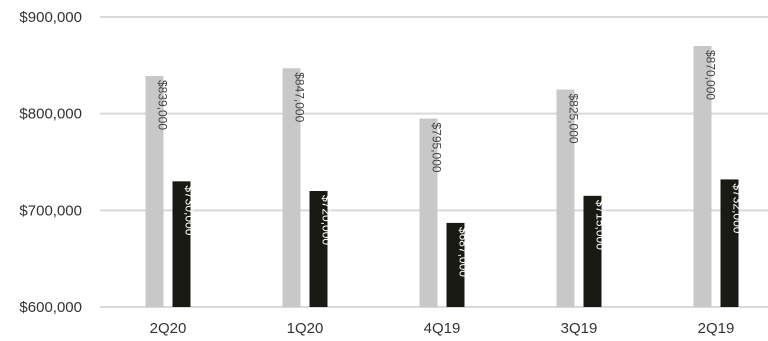 The height and width of the screenshot is (341, 768). I want to click on x-category-label: 2Q20, so click(168, 328).